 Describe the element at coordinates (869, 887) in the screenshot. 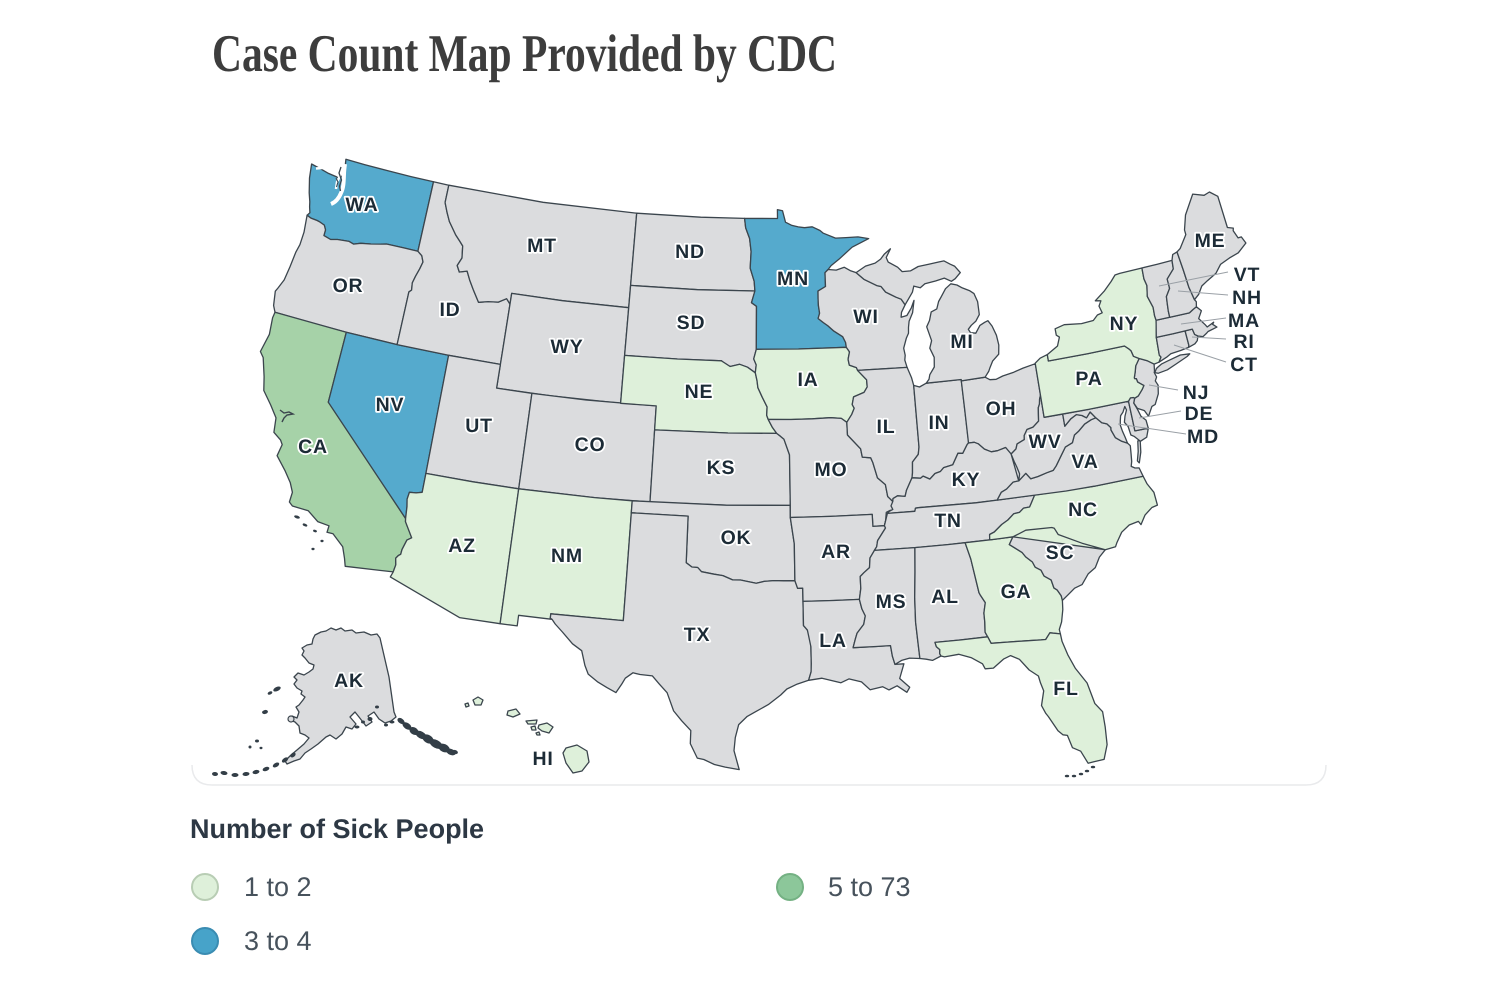

I see `svg-text: 5 to 73` at that location.